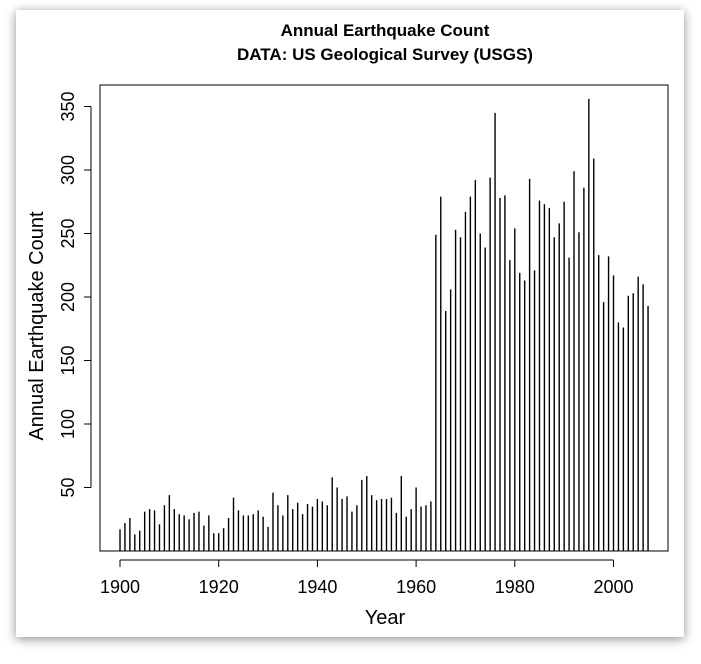  I want to click on x-axis-label: Year, so click(385, 618).